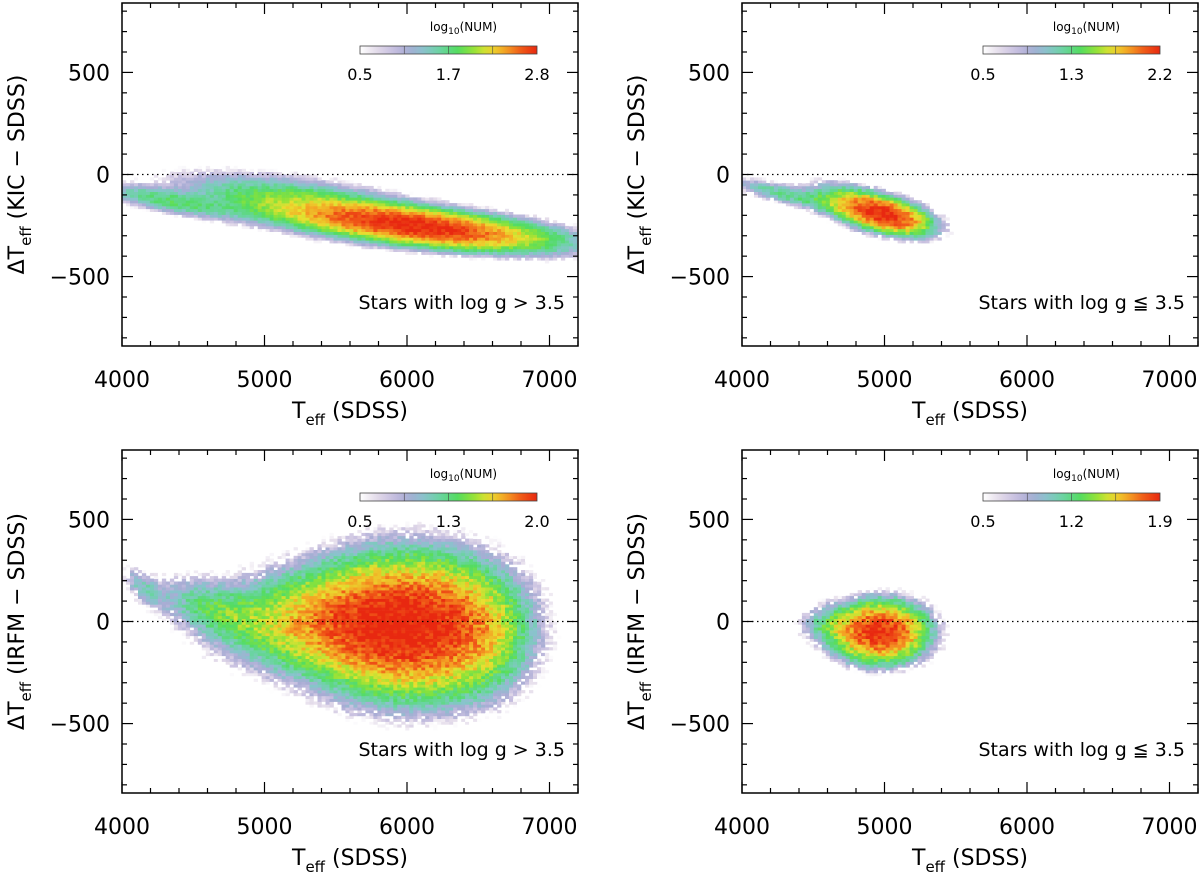 The image size is (1200, 872). I want to click on y-tick-label: 500, so click(709, 73).